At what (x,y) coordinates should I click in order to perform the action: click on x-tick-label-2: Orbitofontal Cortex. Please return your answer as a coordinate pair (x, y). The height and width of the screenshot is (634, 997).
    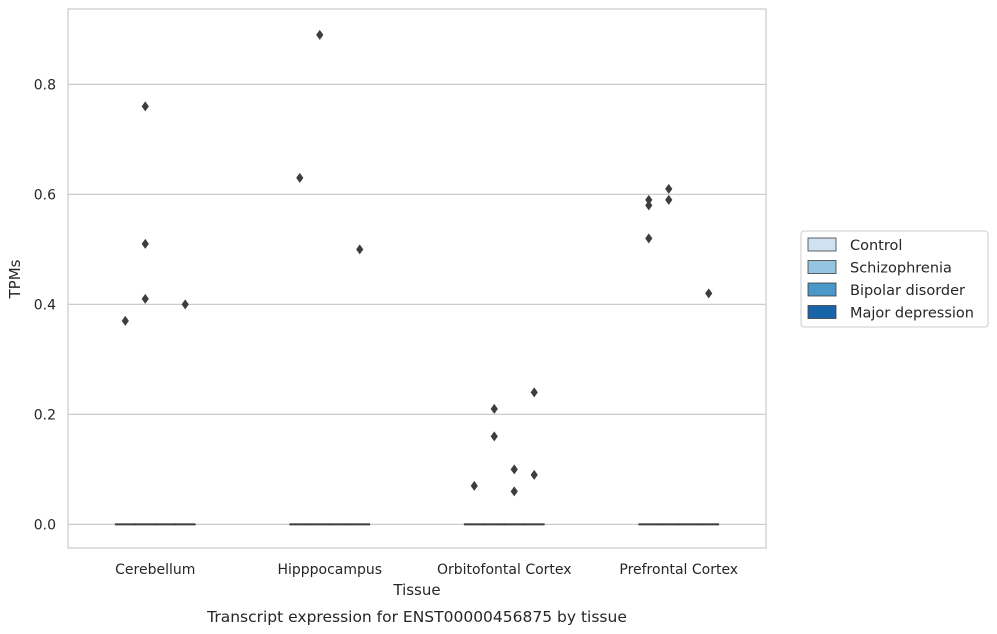
    Looking at the image, I should click on (504, 570).